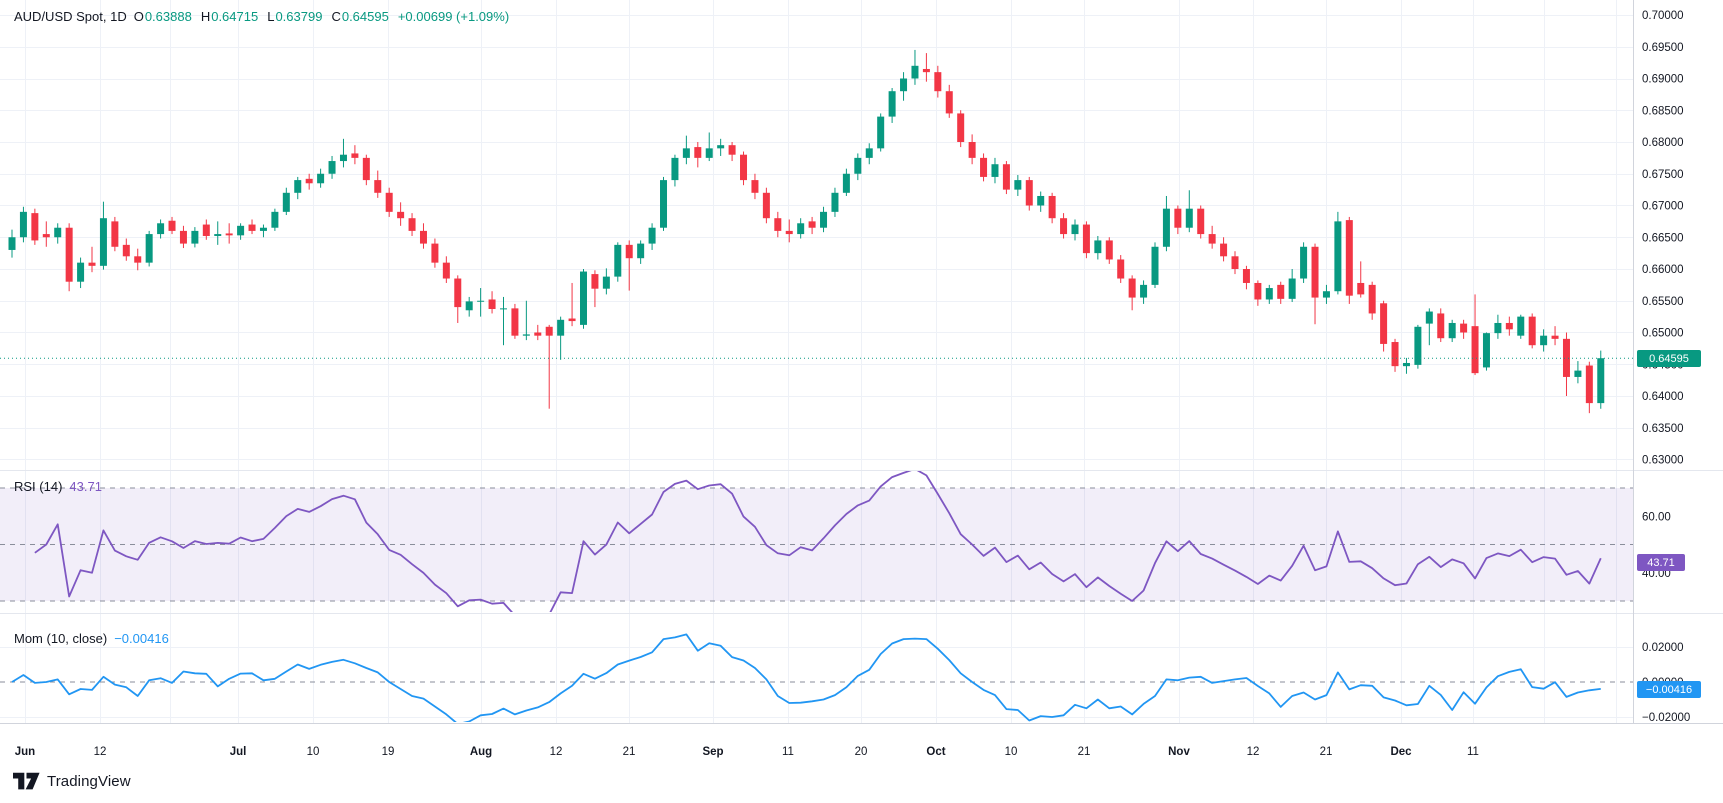  What do you see at coordinates (235, 16) in the screenshot?
I see `high-value: 0.64715` at bounding box center [235, 16].